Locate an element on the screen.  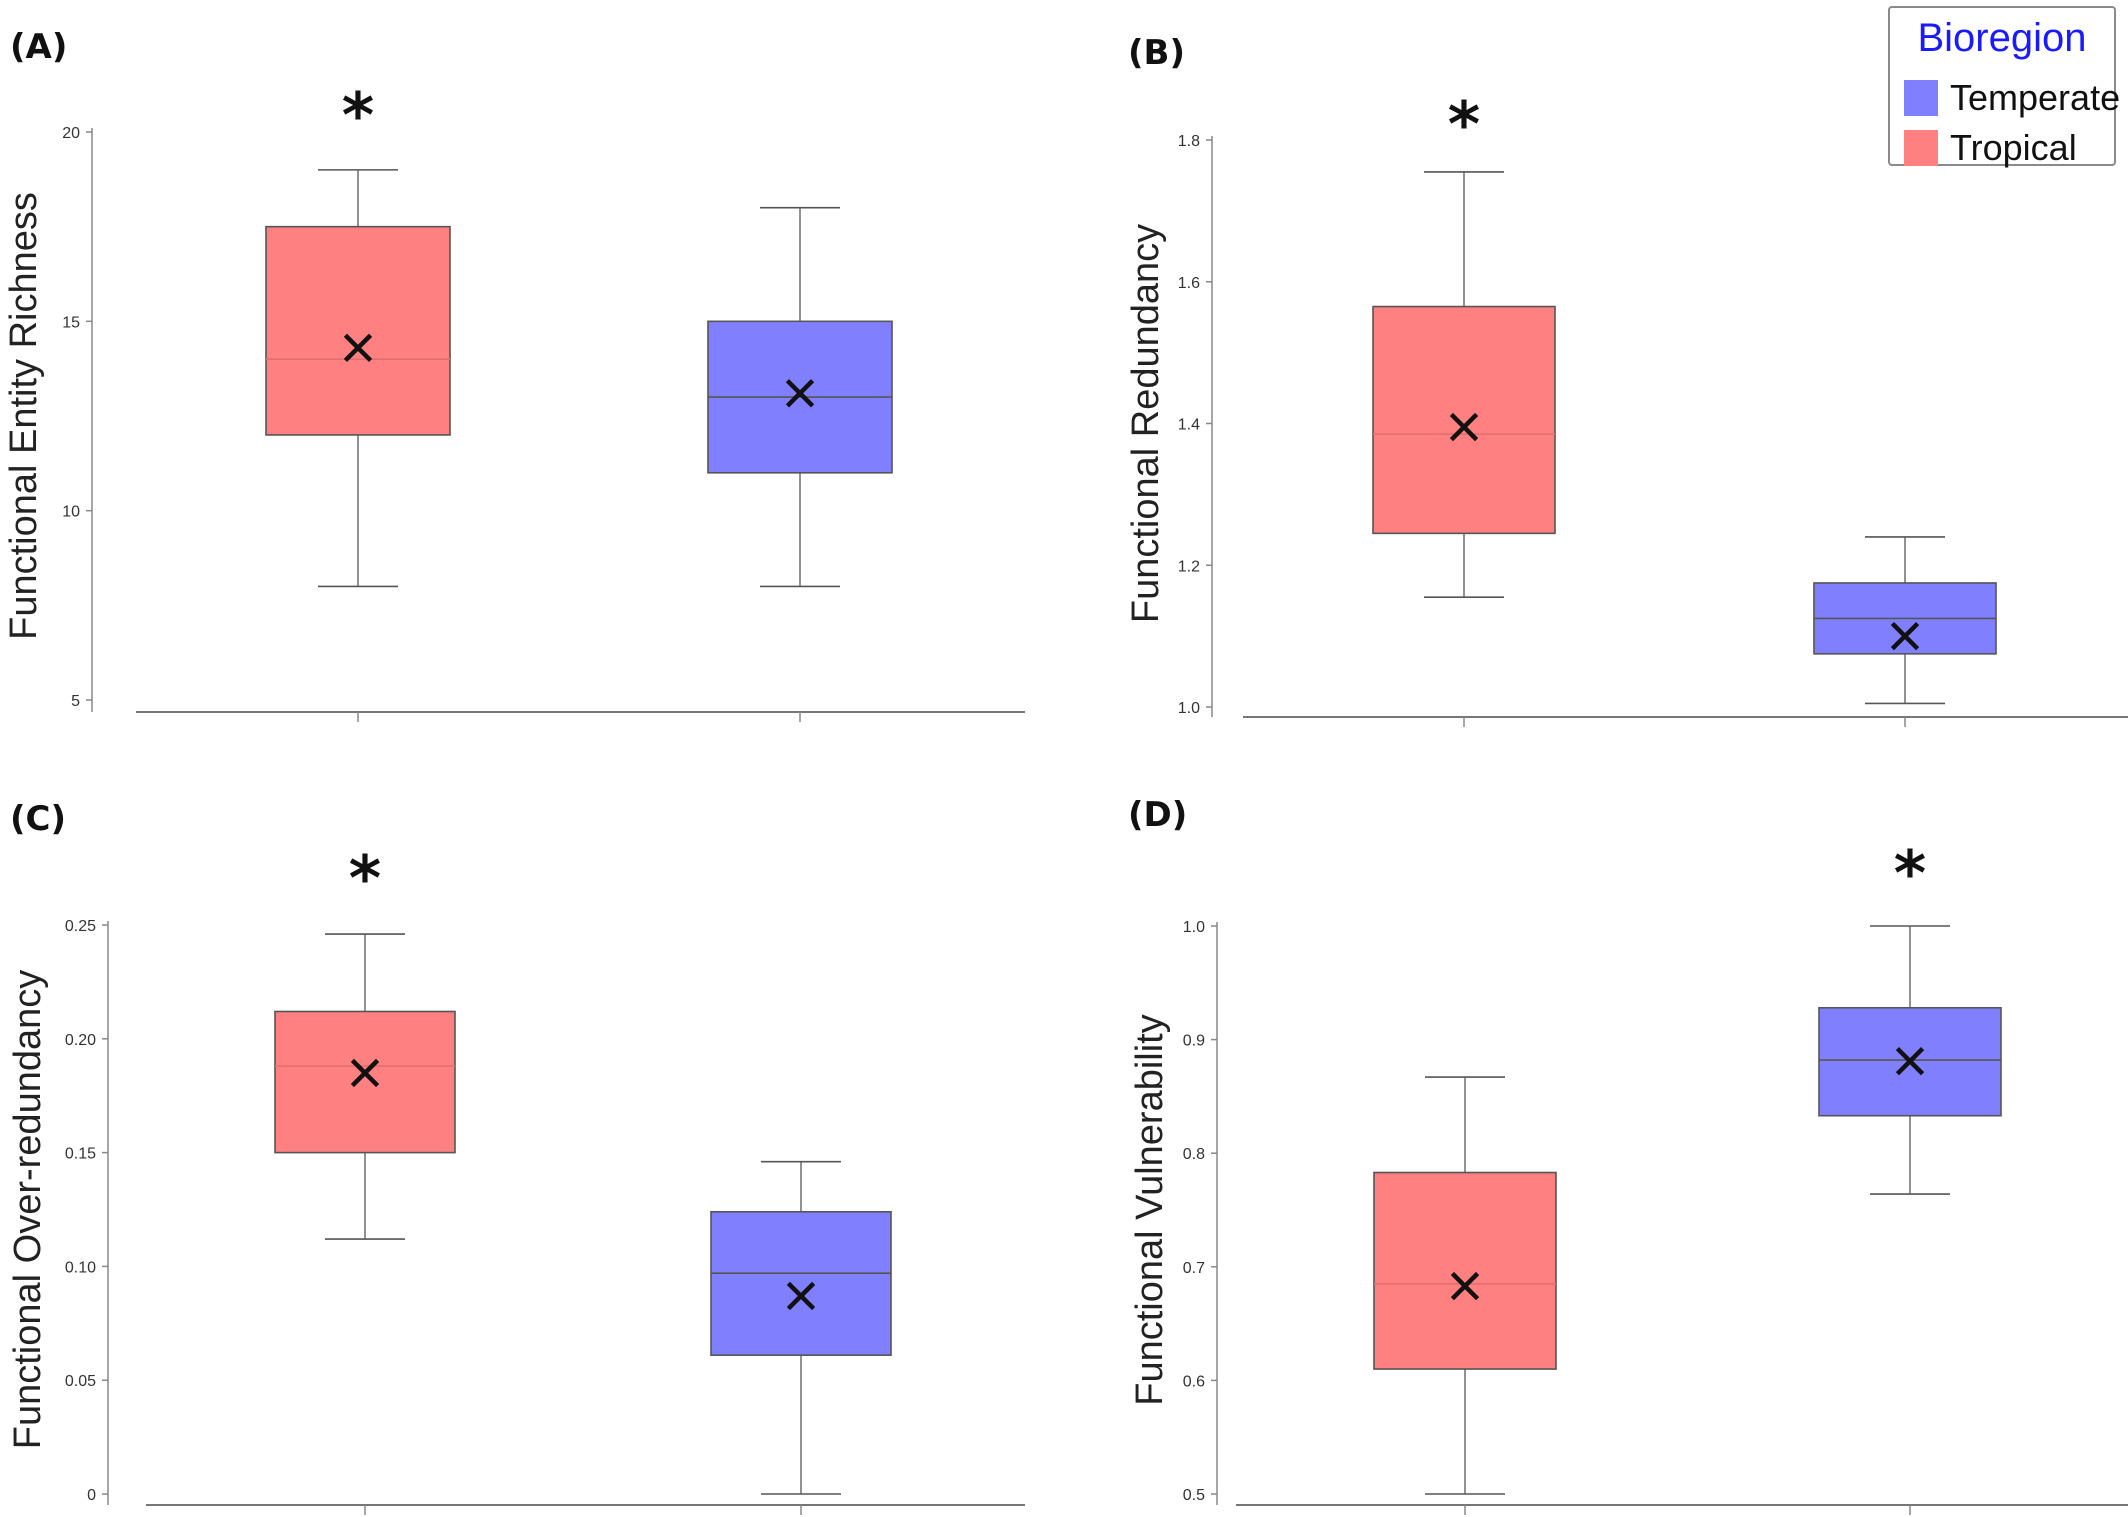
y-tick-label: 0.5 is located at coordinates (1194, 1495).